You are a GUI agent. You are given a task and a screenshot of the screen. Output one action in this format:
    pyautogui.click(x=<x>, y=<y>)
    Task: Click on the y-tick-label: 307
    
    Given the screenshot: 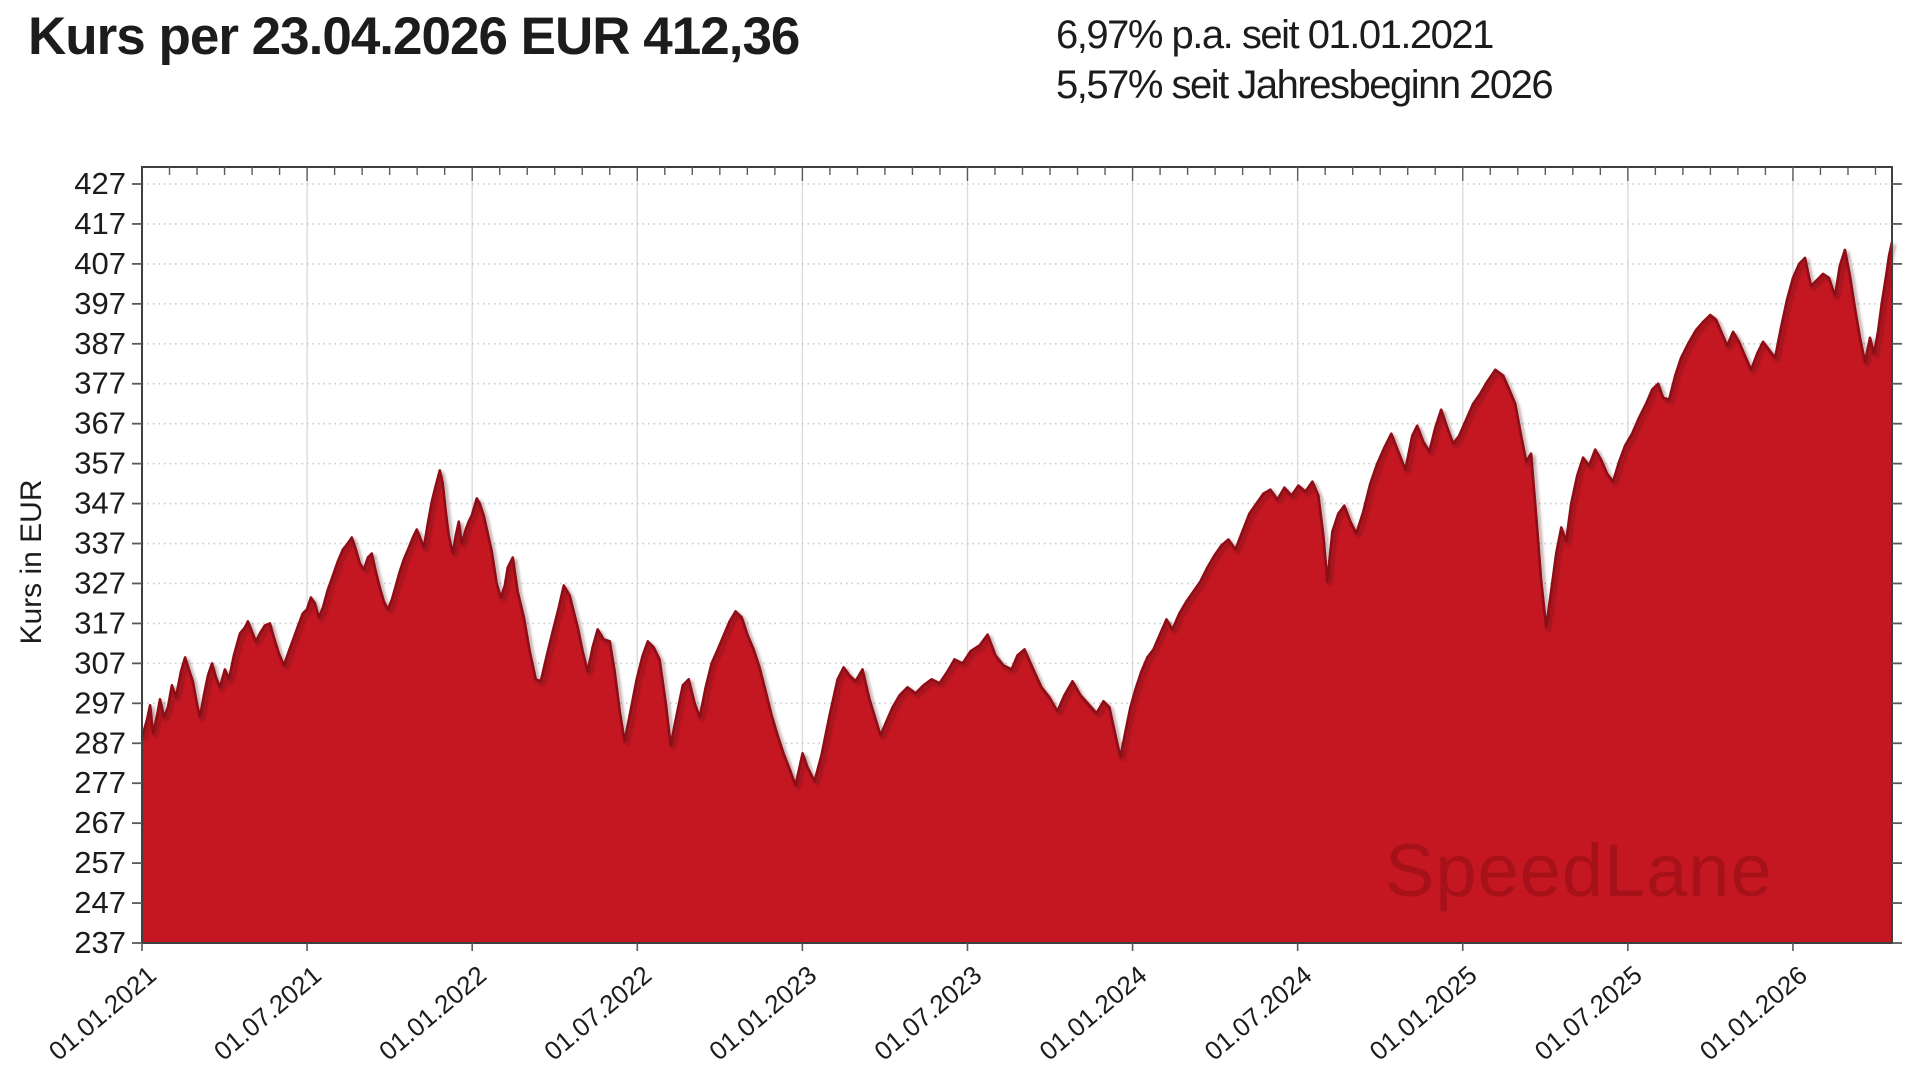 What is the action you would take?
    pyautogui.click(x=100, y=662)
    